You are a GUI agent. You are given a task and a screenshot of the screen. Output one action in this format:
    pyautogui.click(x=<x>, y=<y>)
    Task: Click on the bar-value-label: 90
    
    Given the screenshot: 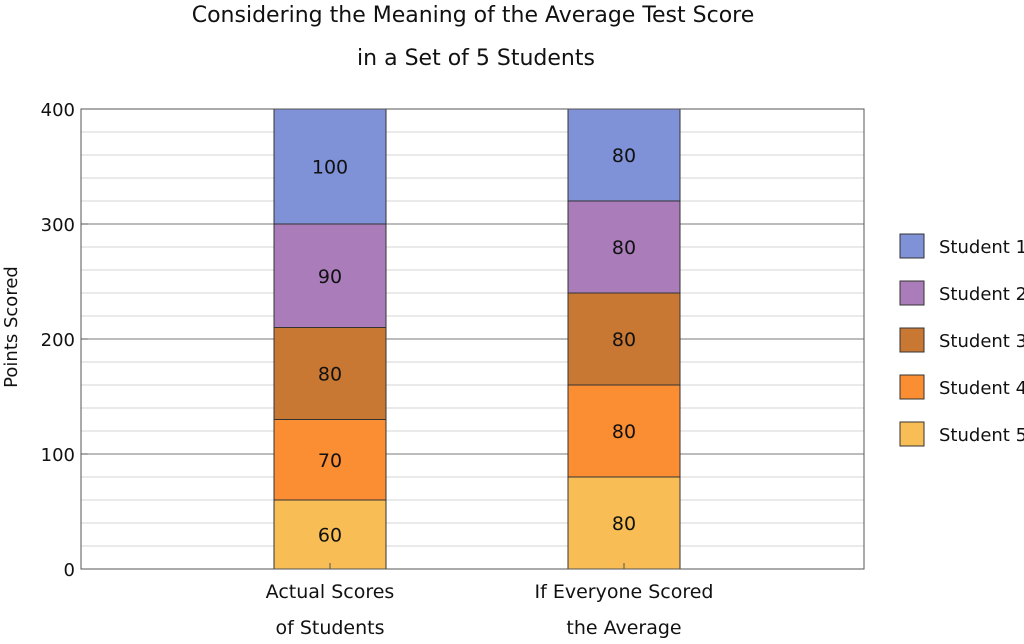 What is the action you would take?
    pyautogui.click(x=330, y=277)
    